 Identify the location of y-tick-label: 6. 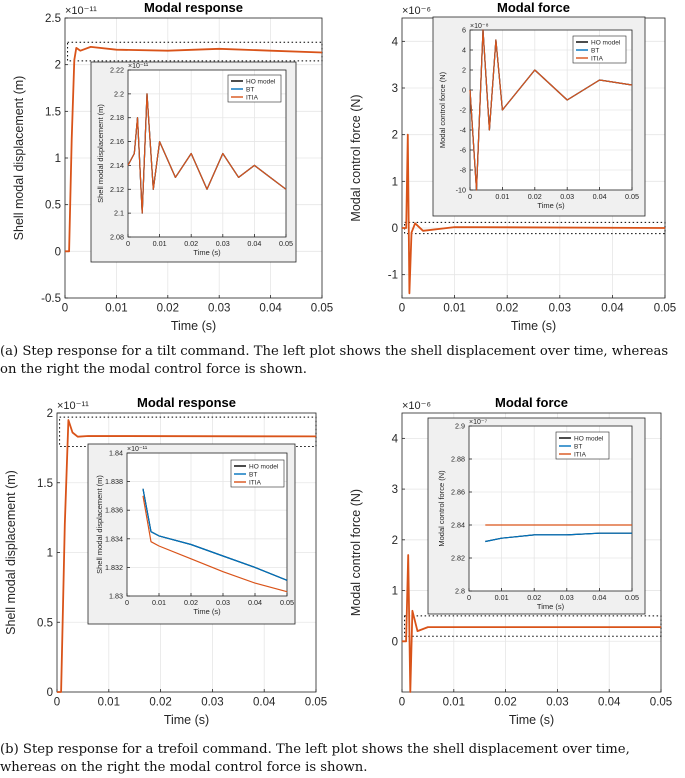
(464, 30).